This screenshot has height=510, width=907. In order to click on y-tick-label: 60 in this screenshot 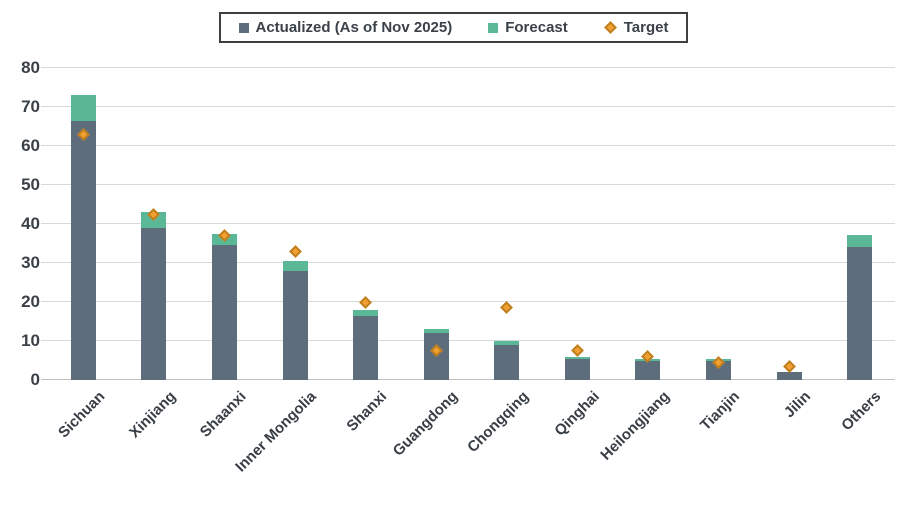, I will do `click(30, 145)`.